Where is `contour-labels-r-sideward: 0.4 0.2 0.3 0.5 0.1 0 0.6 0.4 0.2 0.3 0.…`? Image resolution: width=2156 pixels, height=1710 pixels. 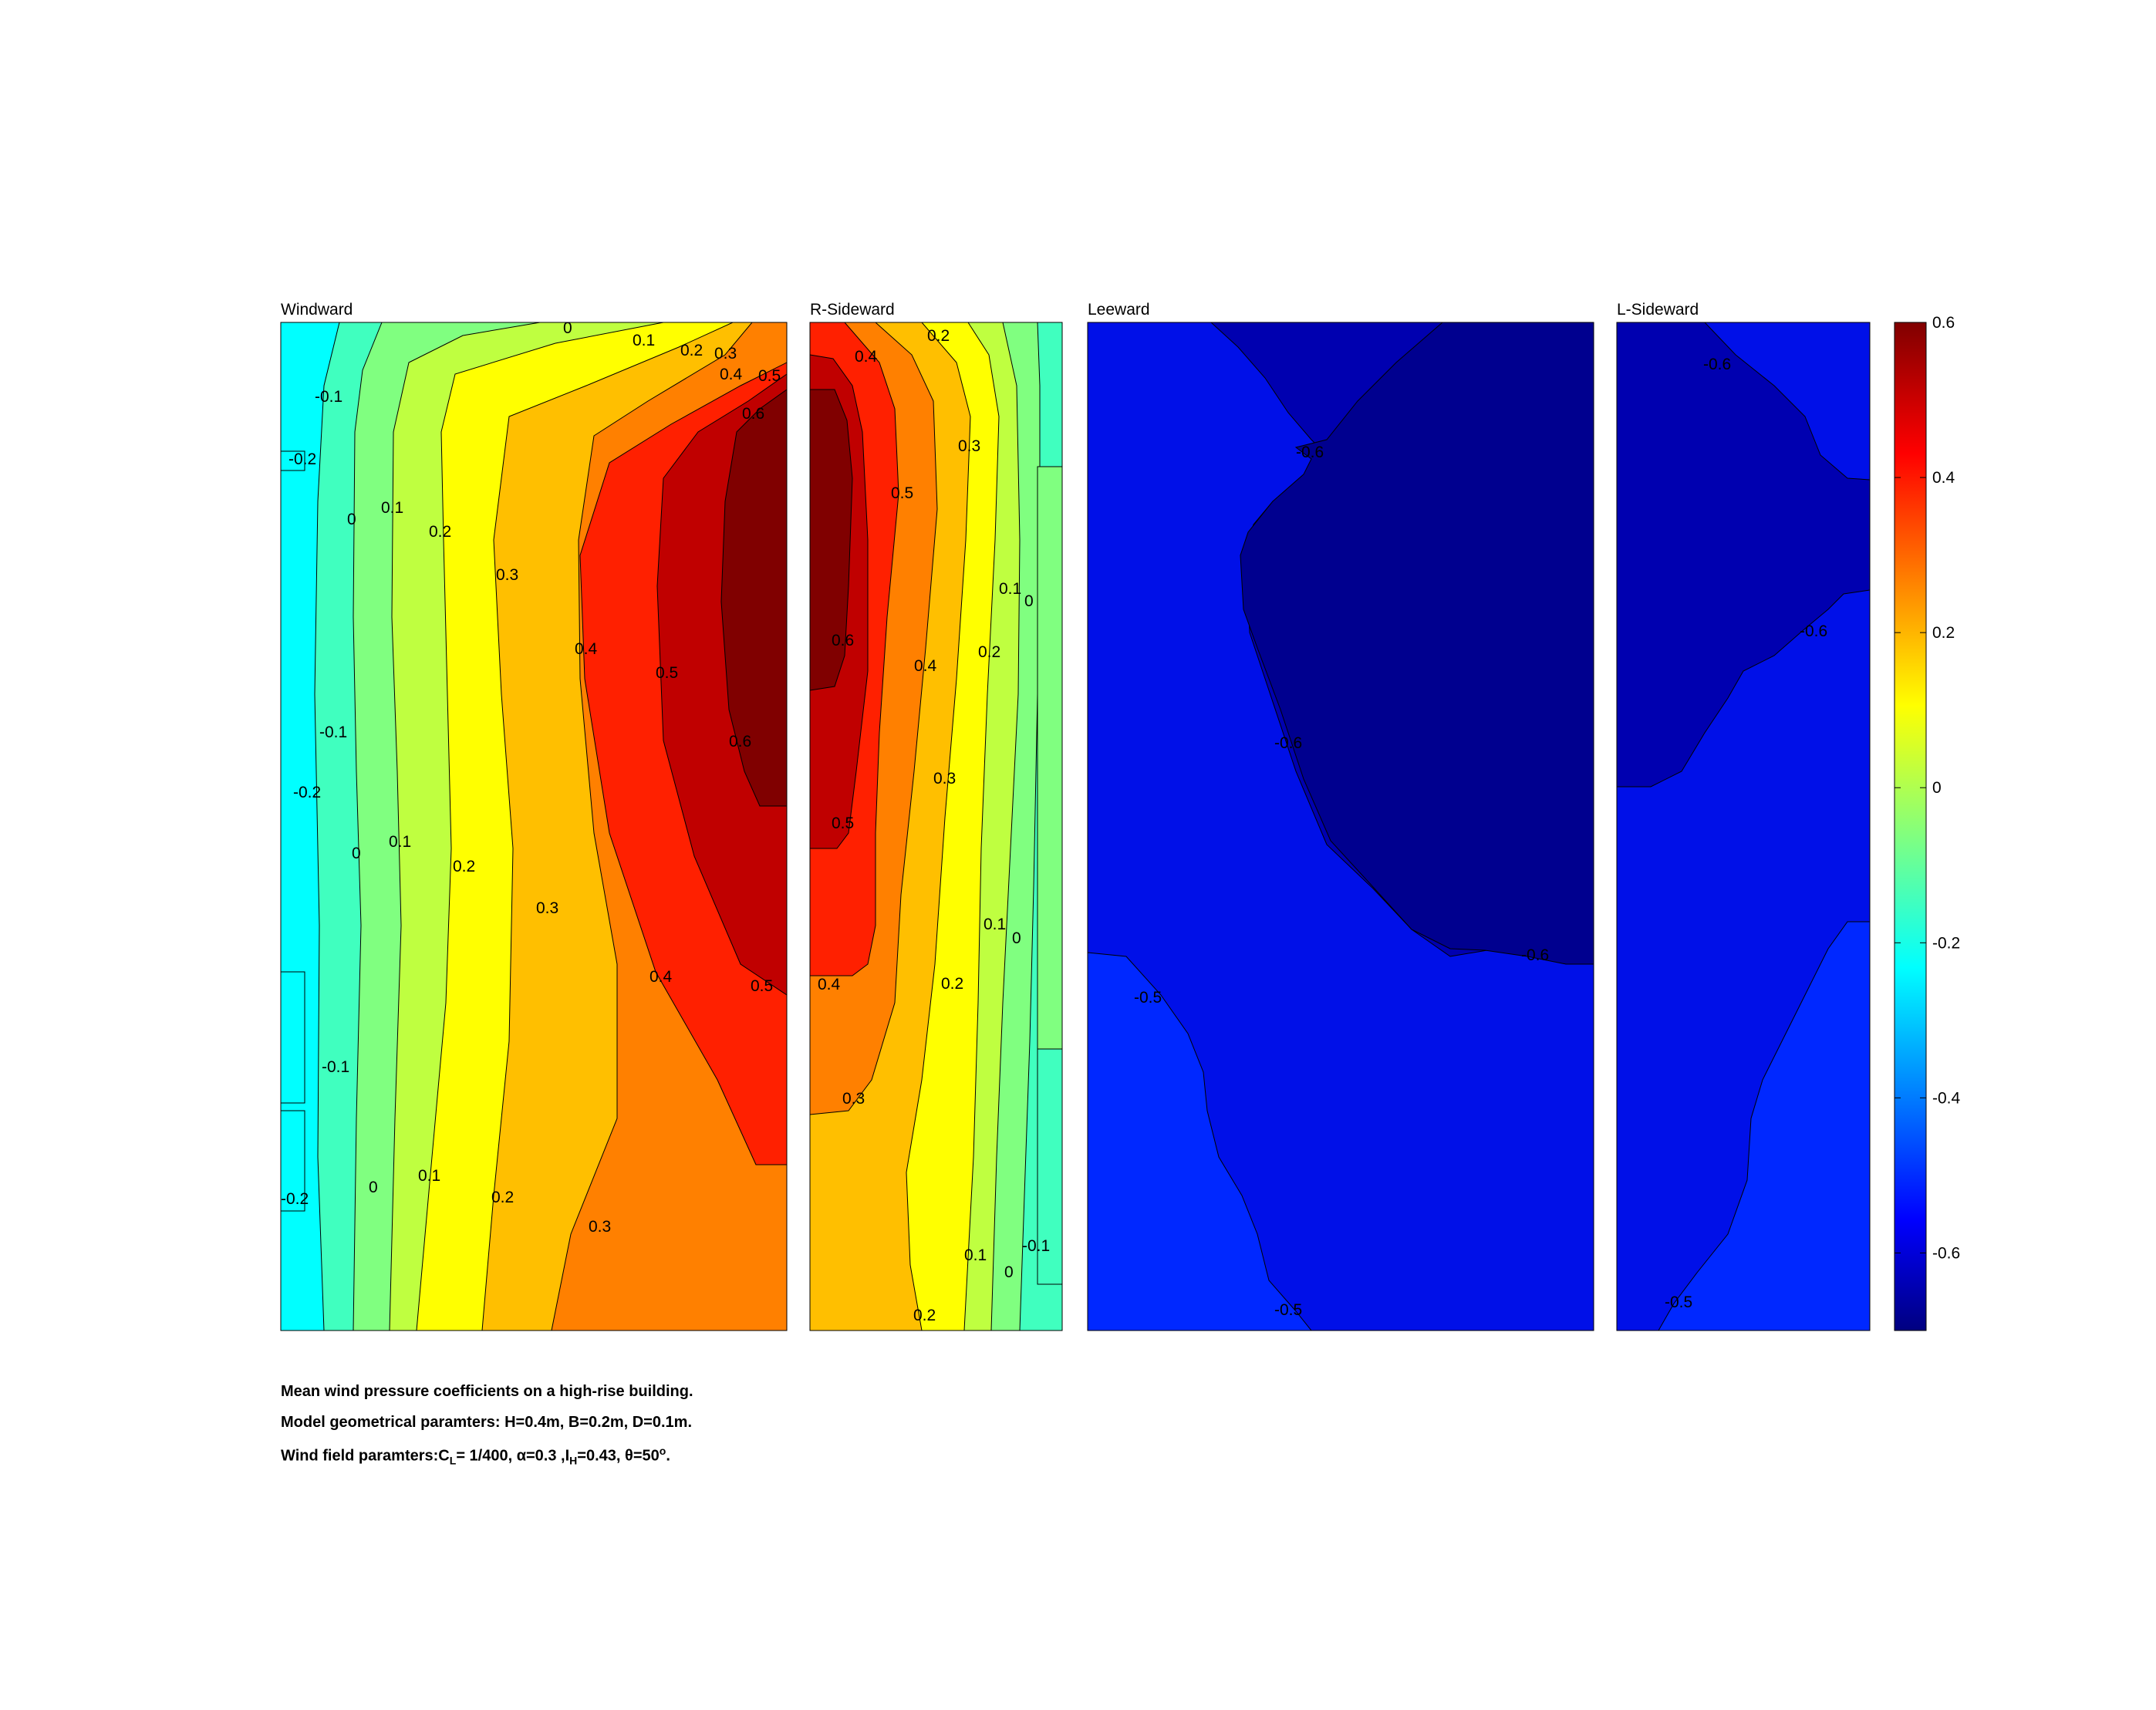
contour-labels-r-sideward: 0.4 0.2 0.3 0.5 0.1 0 0.6 0.4 0.2 0.3 0.… is located at coordinates (934, 825).